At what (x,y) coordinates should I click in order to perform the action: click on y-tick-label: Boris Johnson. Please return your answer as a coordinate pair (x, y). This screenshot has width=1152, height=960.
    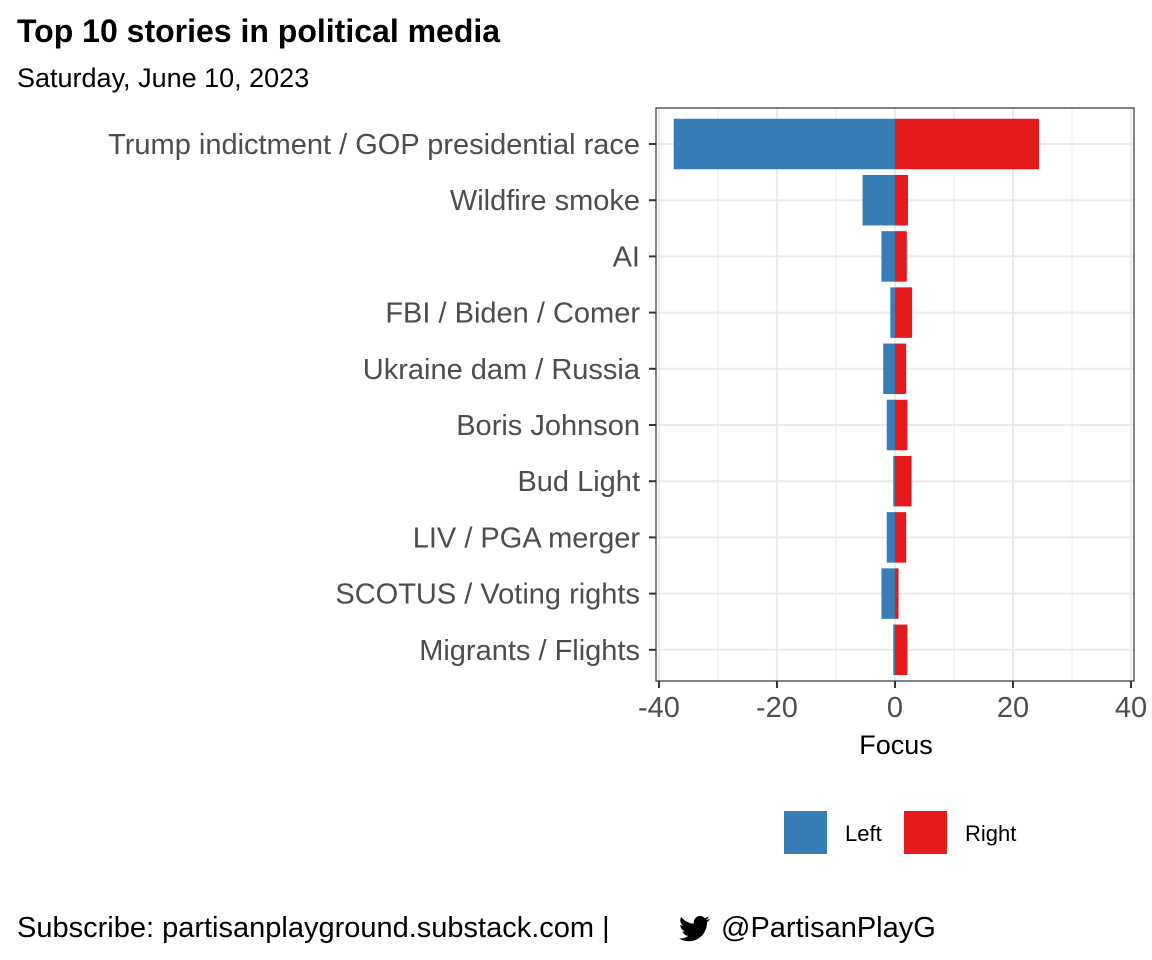
    Looking at the image, I should click on (548, 426).